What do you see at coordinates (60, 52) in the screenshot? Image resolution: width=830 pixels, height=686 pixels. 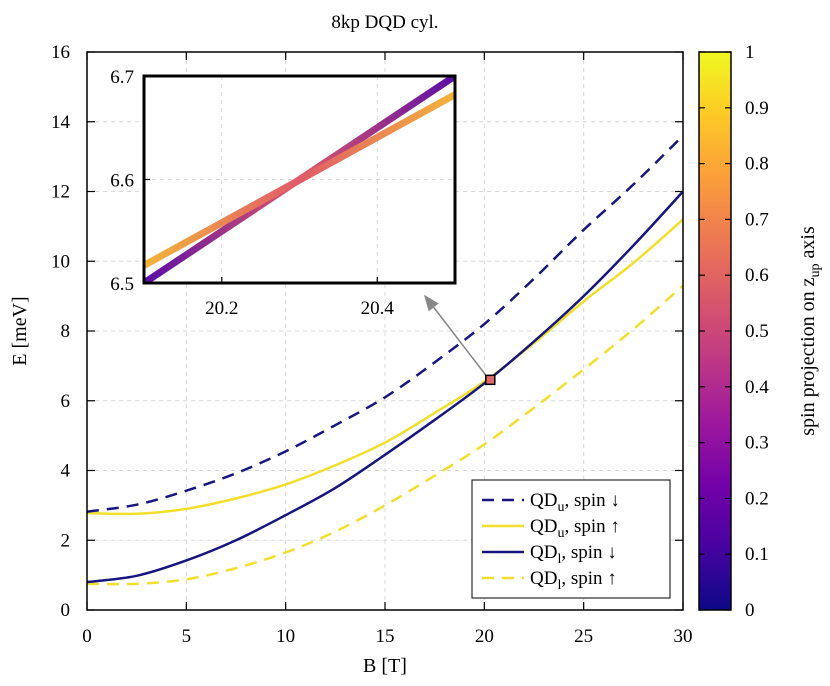 I see `y-tick-label: 16` at bounding box center [60, 52].